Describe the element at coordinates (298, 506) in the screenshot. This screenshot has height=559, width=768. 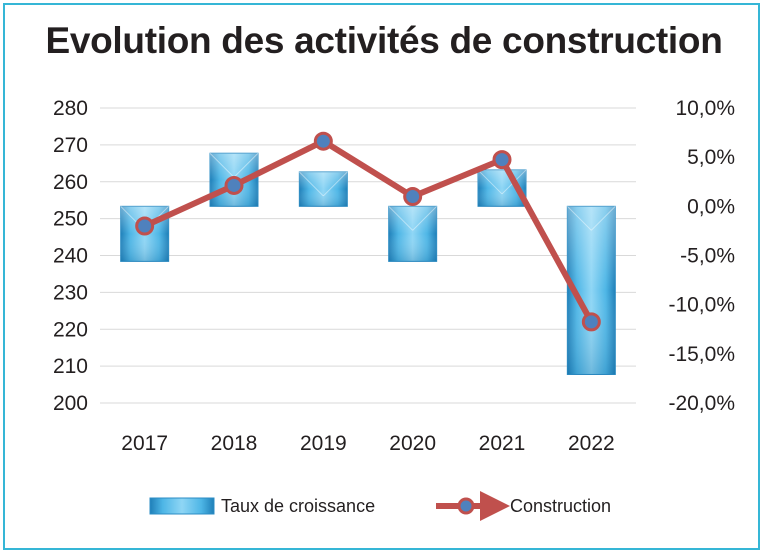
I see `legend-label: Taux de croissance` at that location.